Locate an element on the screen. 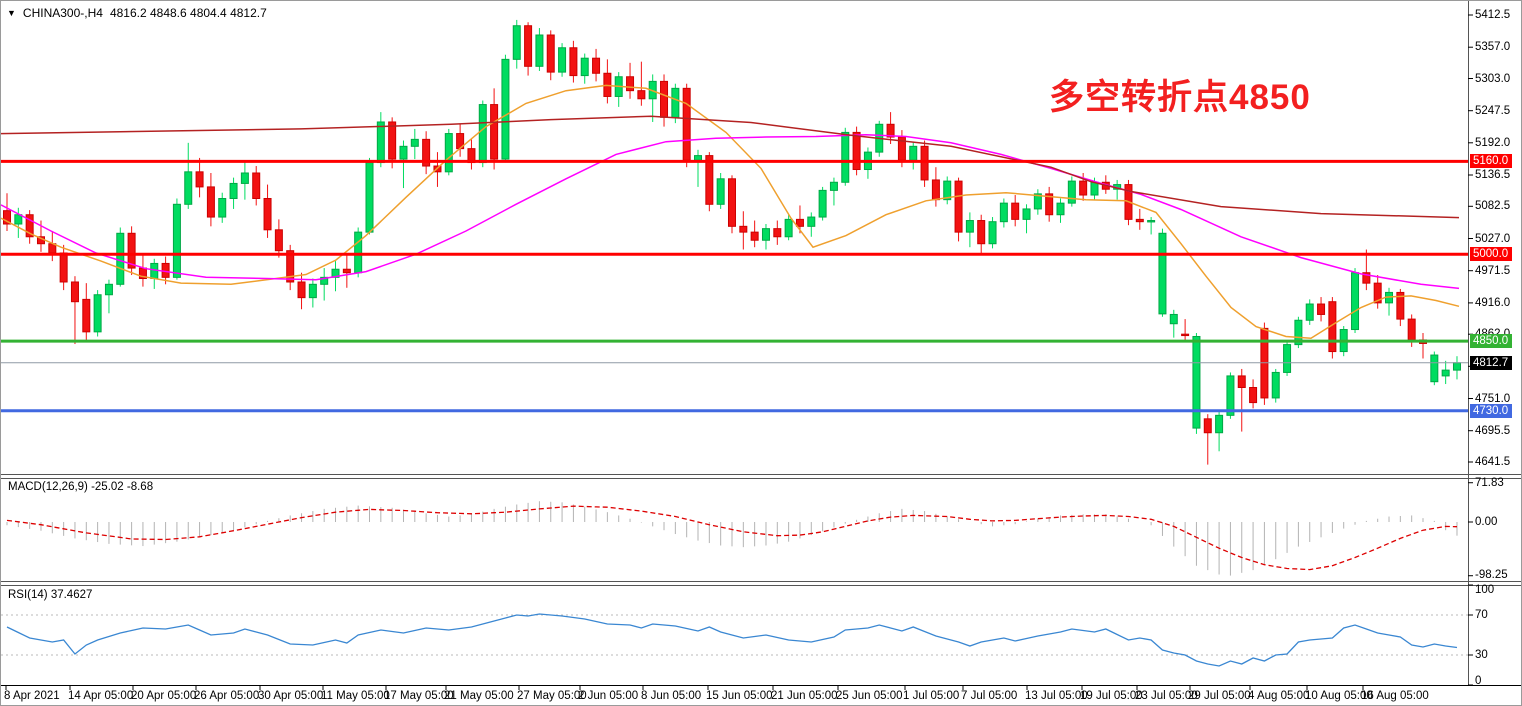 This screenshot has height=706, width=1522. date-axis-label: 21 Jun 05:00 is located at coordinates (804, 696).